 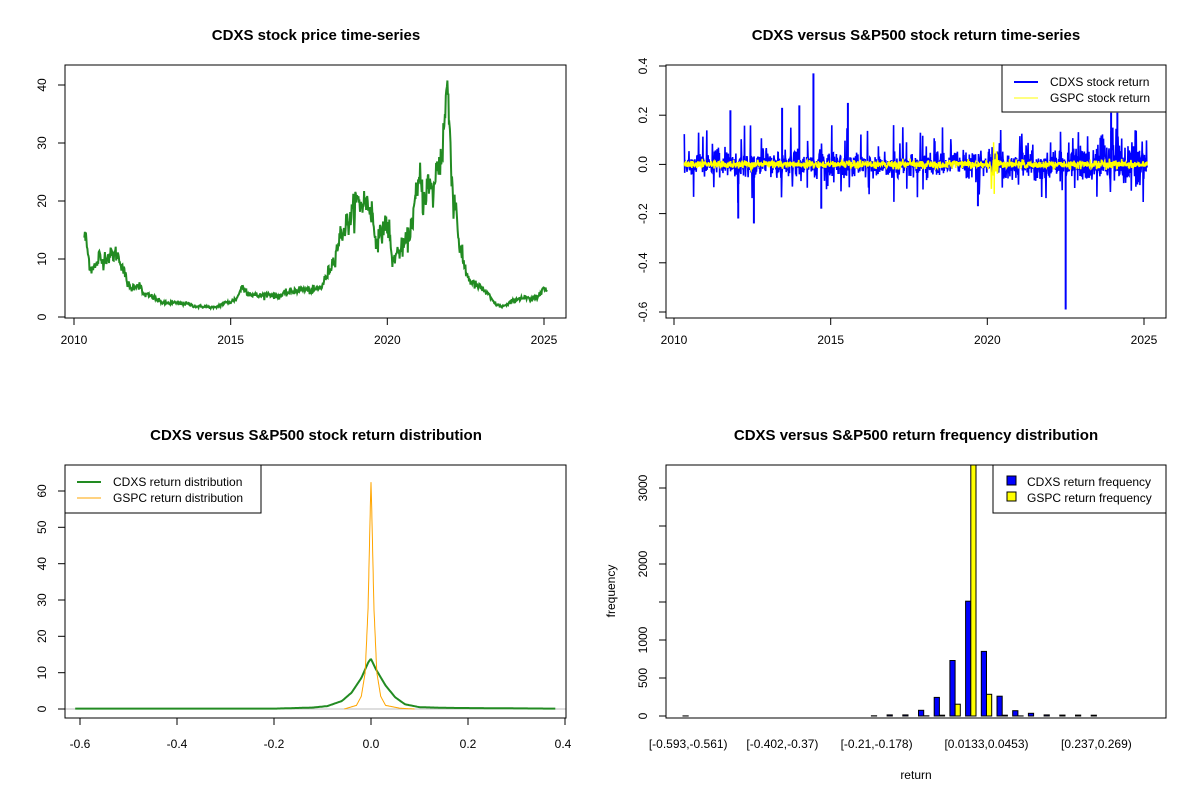 What do you see at coordinates (643, 115) in the screenshot?
I see `y-tick-label: 0.2` at bounding box center [643, 115].